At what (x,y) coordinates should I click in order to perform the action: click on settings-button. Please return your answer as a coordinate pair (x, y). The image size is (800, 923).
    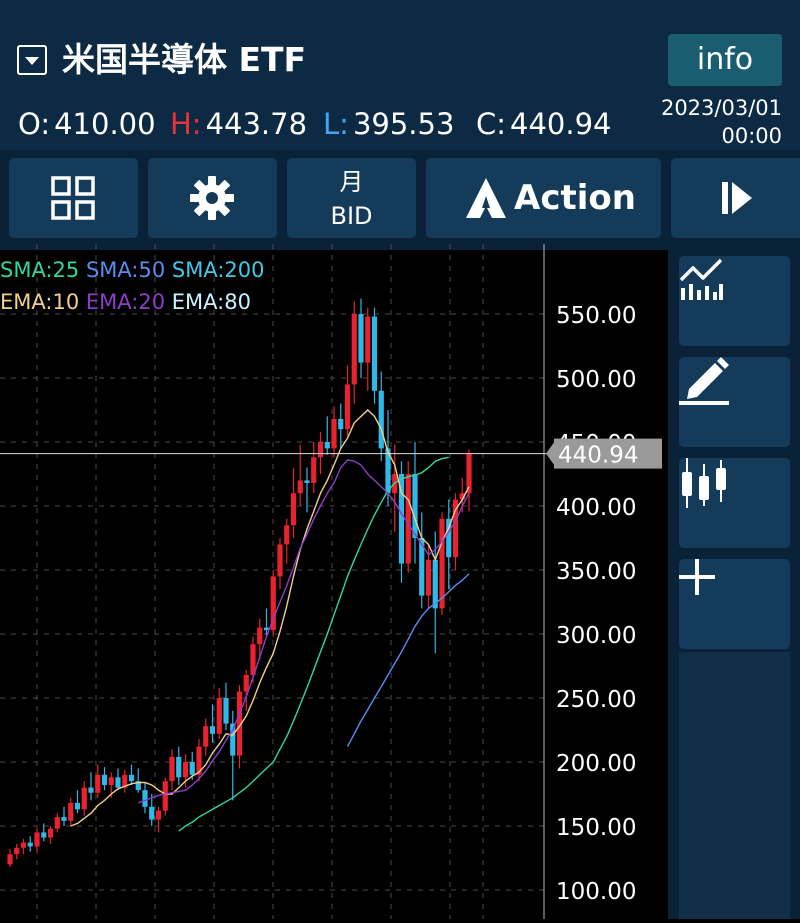
    Looking at the image, I should click on (212, 198).